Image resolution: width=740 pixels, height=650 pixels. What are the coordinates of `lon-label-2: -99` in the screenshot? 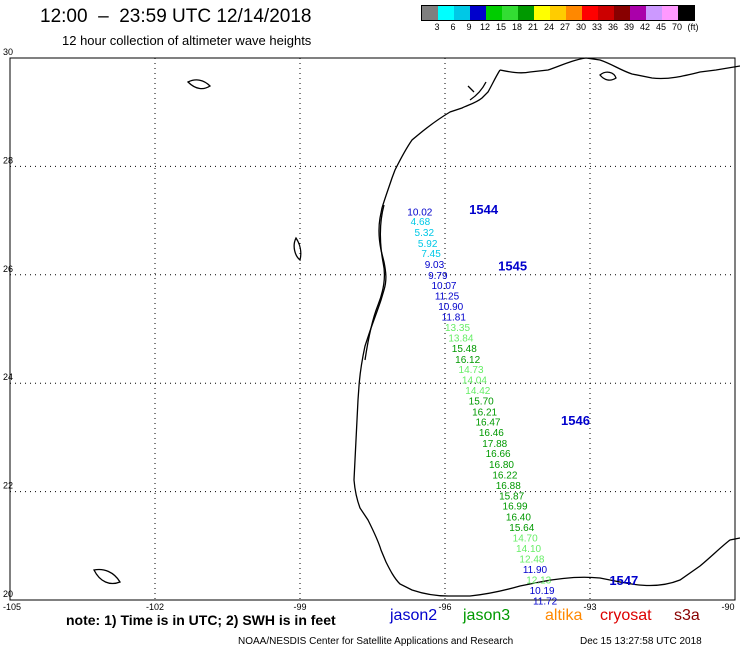 It's located at (299, 607).